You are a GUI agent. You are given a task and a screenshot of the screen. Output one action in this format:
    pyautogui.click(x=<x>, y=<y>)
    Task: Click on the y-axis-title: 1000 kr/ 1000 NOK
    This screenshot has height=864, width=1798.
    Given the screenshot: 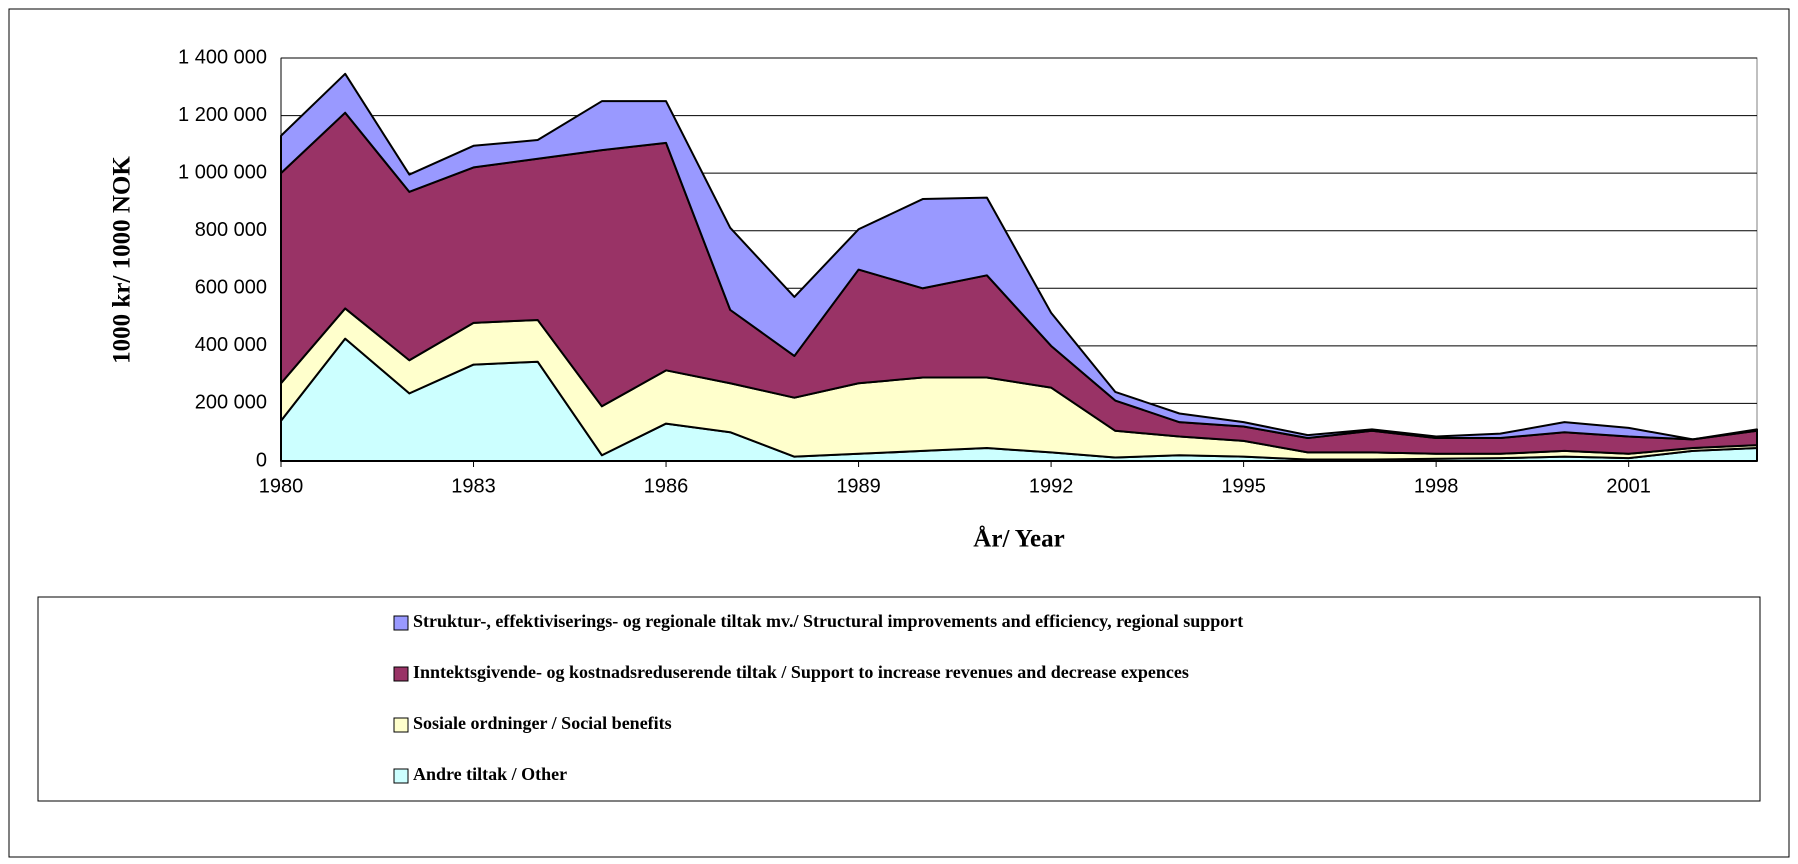 What is the action you would take?
    pyautogui.click(x=122, y=260)
    